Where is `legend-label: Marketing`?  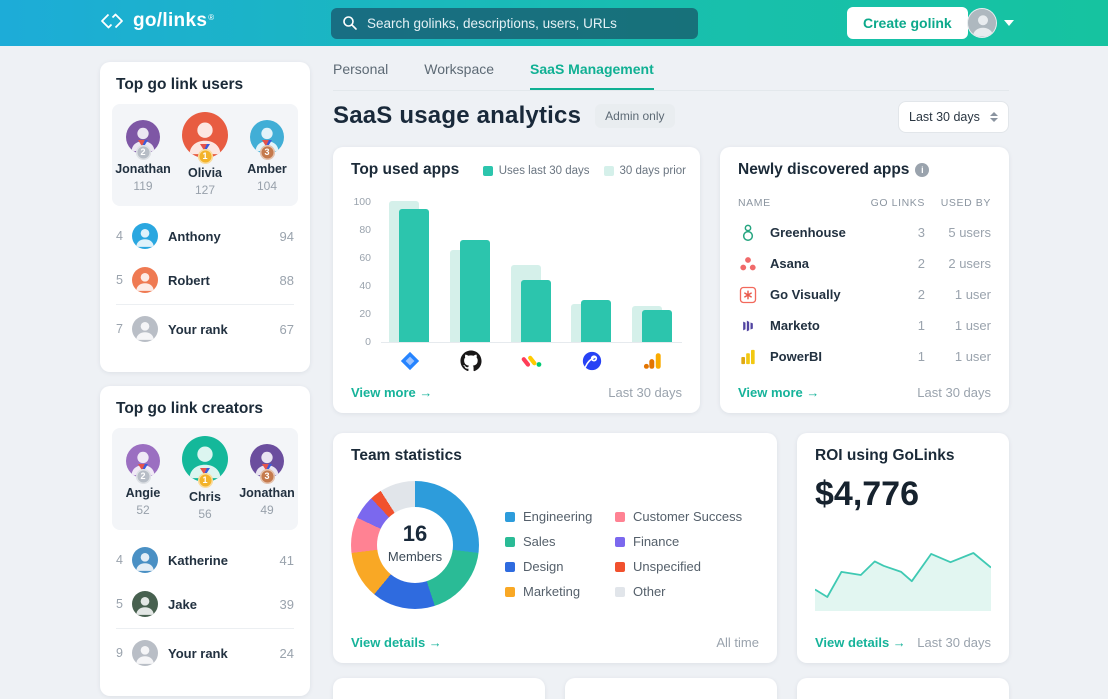
legend-label: Marketing is located at coordinates (552, 591).